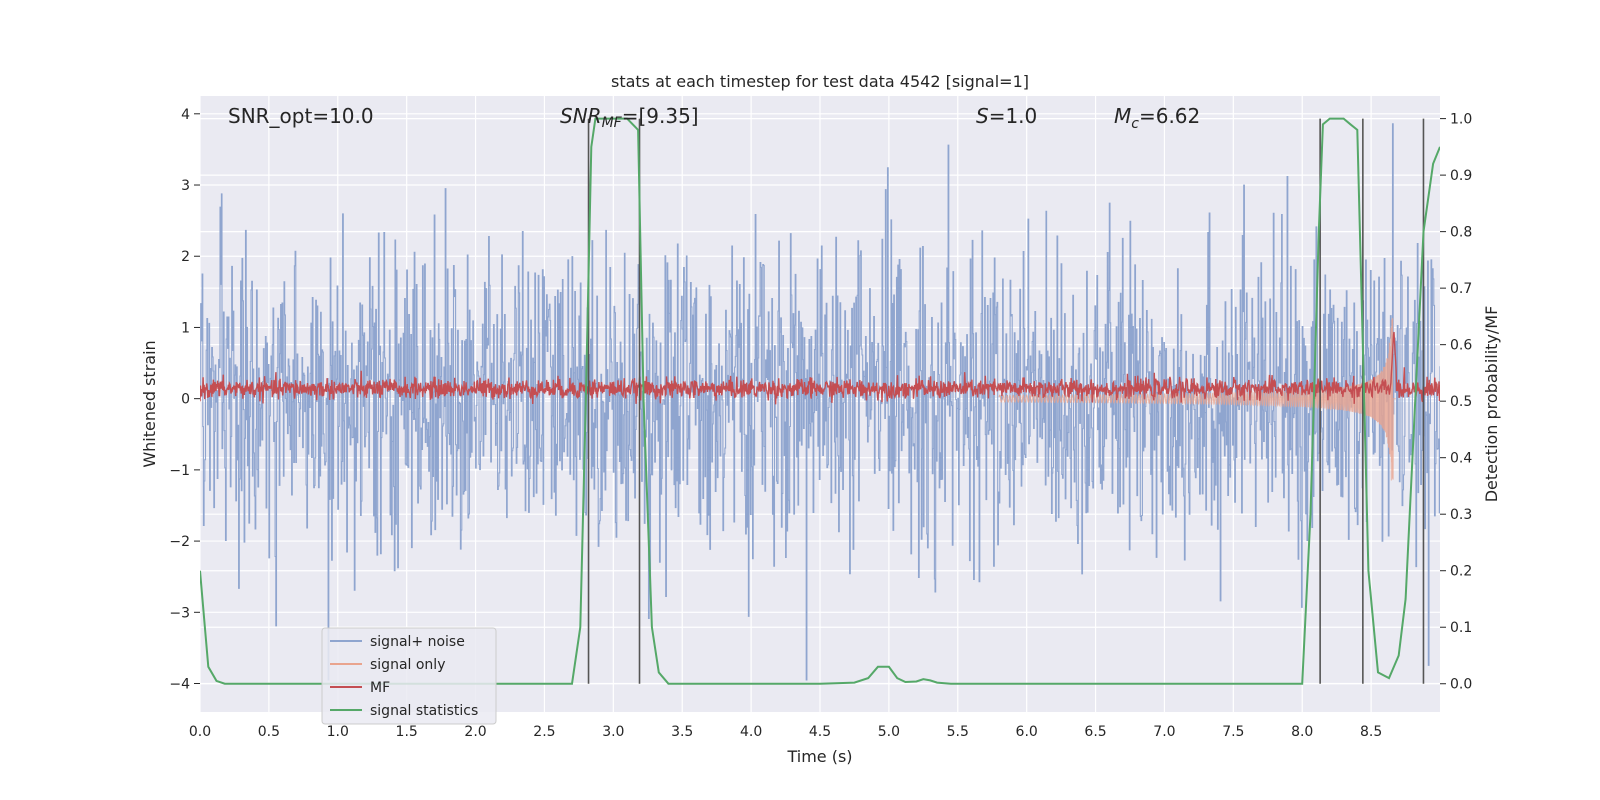 The height and width of the screenshot is (800, 1600). What do you see at coordinates (1461, 233) in the screenshot?
I see `y2-tick-label: 0.8` at bounding box center [1461, 233].